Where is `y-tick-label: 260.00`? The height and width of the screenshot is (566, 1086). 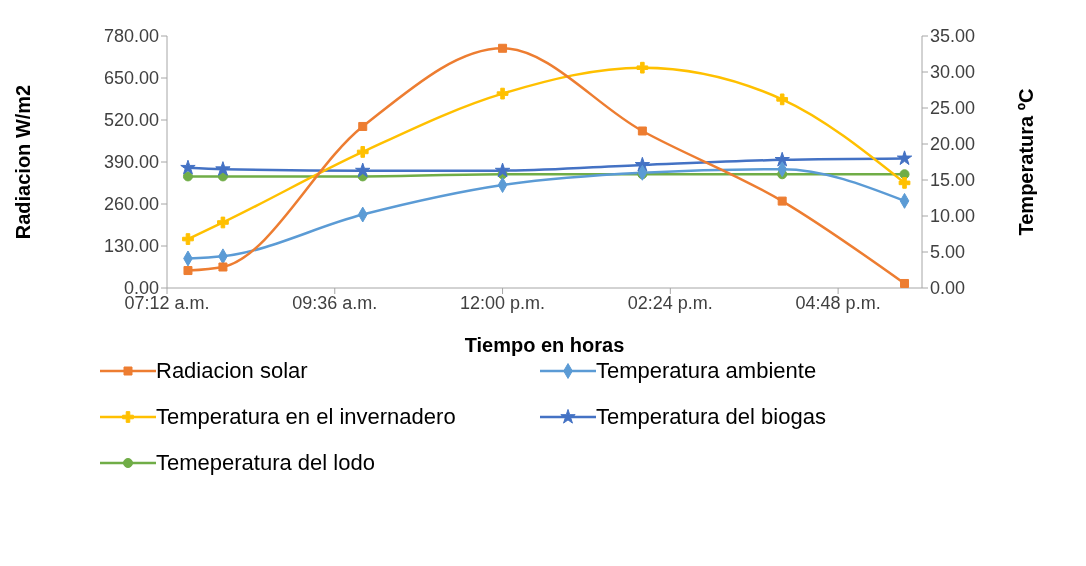 y-tick-label: 260.00 is located at coordinates (131, 204).